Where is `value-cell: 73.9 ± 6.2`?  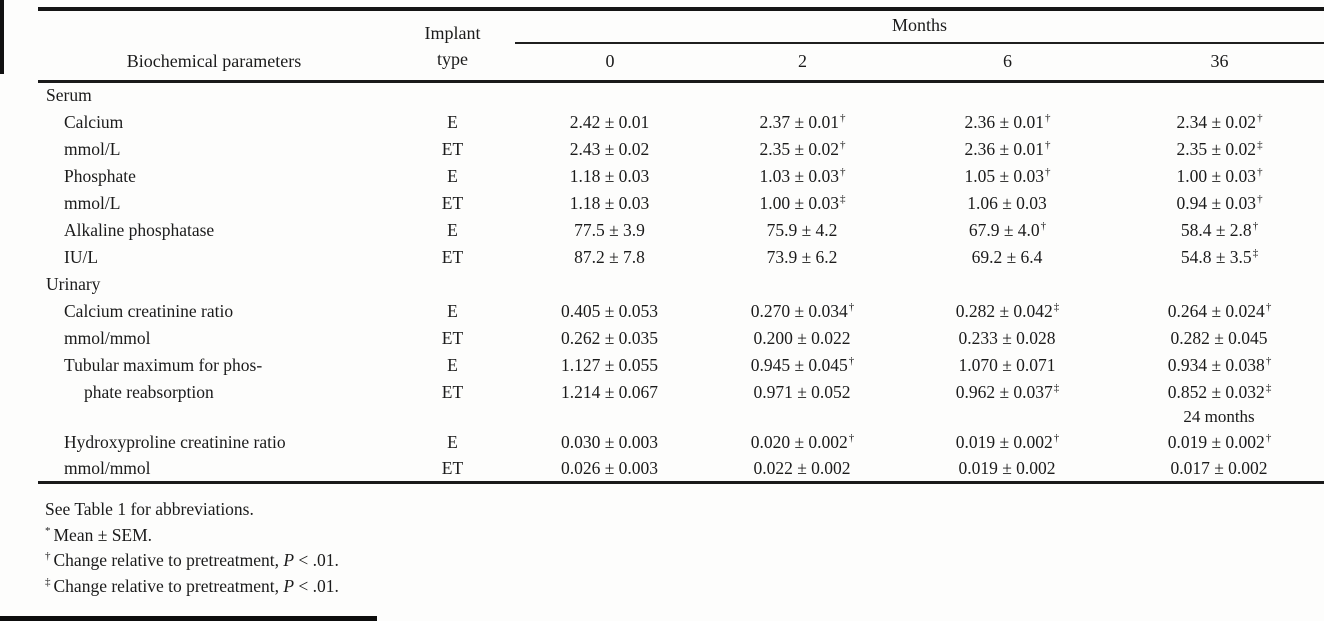 value-cell: 73.9 ± 6.2 is located at coordinates (802, 257).